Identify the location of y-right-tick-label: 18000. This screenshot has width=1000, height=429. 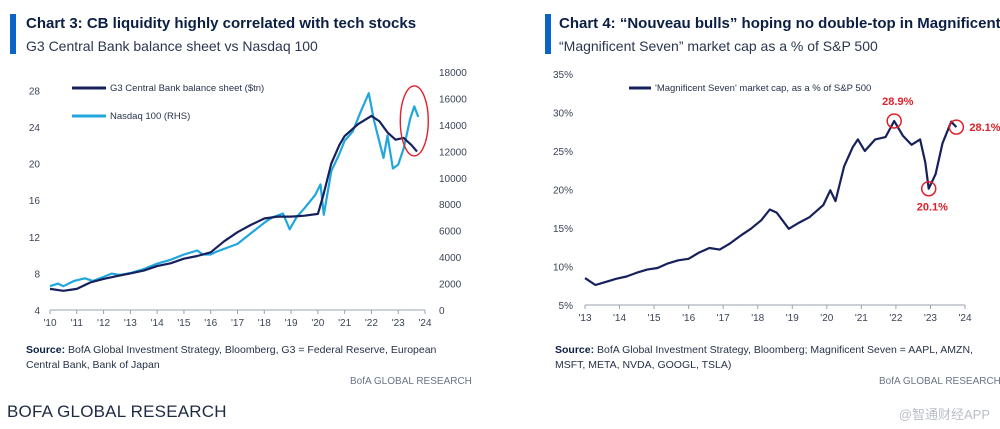
(453, 73).